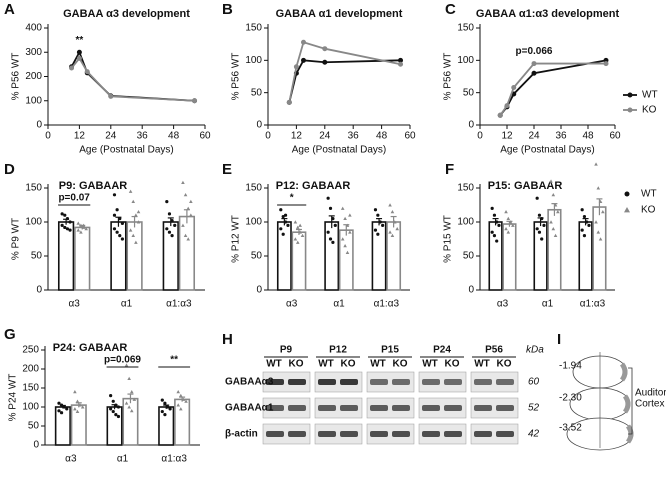 The width and height of the screenshot is (666, 488). Describe the element at coordinates (535, 350) in the screenshot. I see `unit-label: kDa` at that location.